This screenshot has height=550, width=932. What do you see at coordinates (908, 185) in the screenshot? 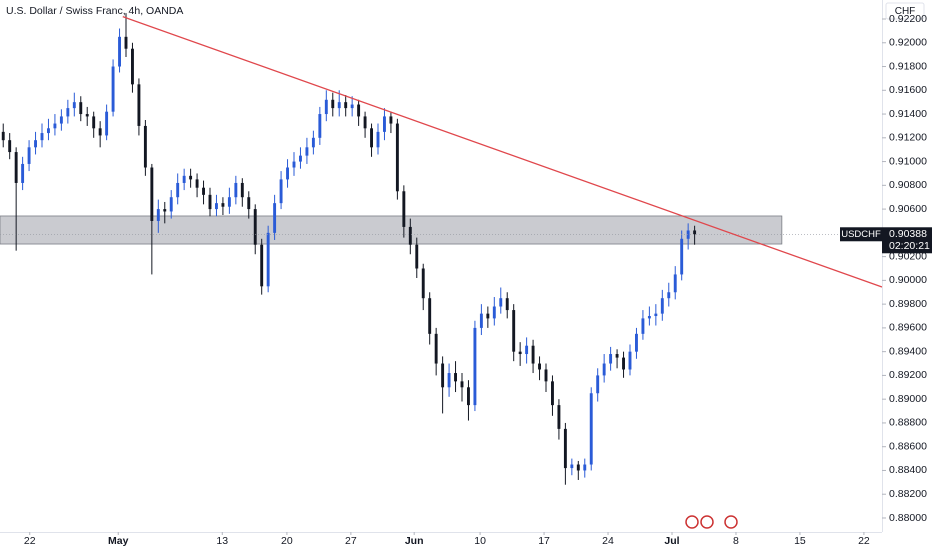
I see `y-tick-label: 0.90800` at bounding box center [908, 185].